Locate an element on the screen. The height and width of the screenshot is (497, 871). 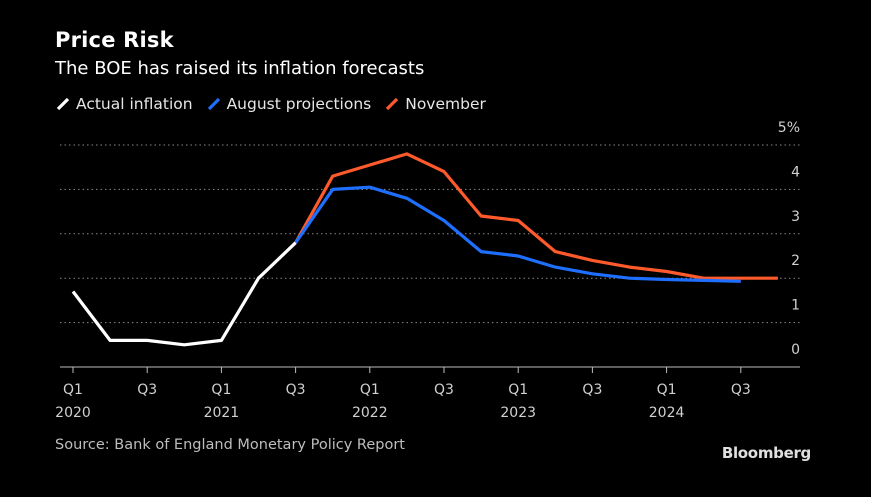
x-tick-year-2024: 2024 is located at coordinates (667, 413).